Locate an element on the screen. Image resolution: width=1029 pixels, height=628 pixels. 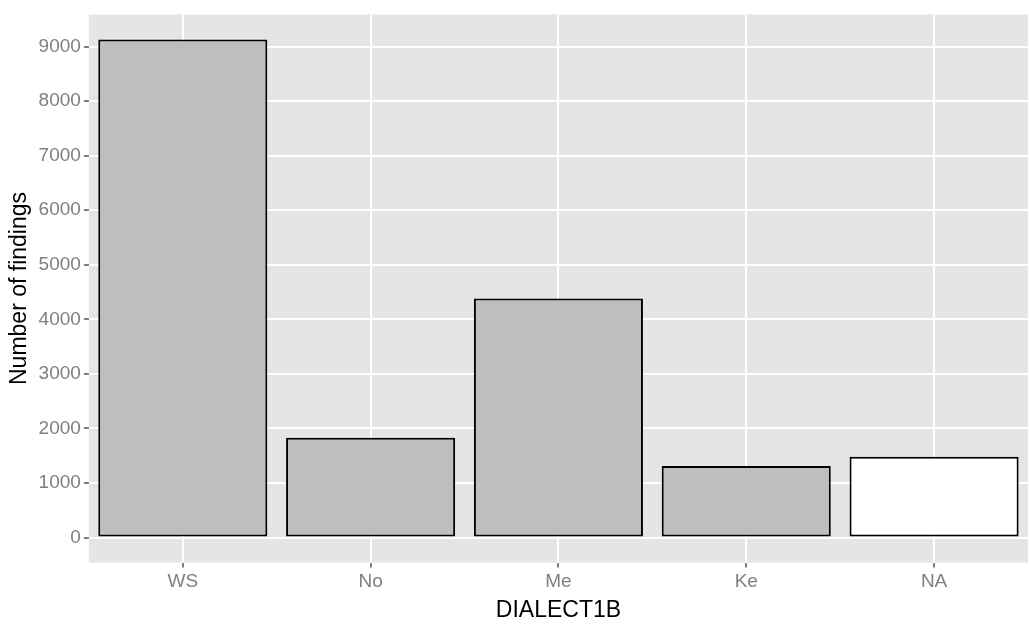
y-tick-label: 6000 is located at coordinates (59, 209).